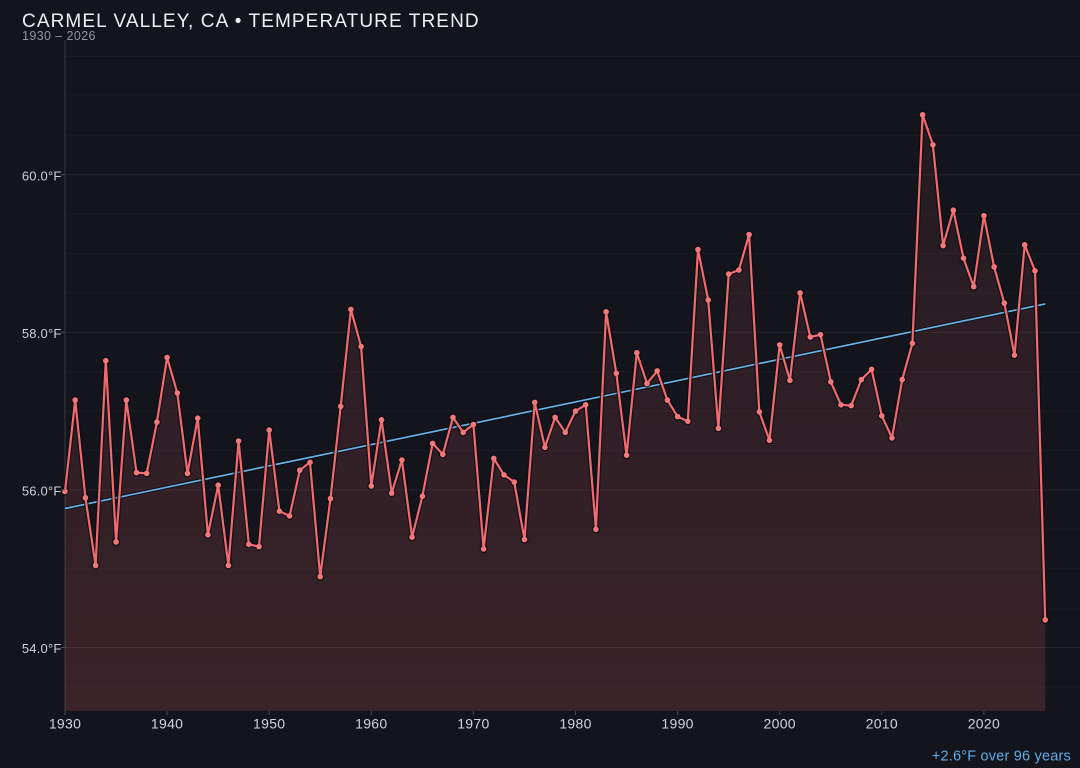  Describe the element at coordinates (42, 333) in the screenshot. I see `svg-text: 58.0°F` at that location.